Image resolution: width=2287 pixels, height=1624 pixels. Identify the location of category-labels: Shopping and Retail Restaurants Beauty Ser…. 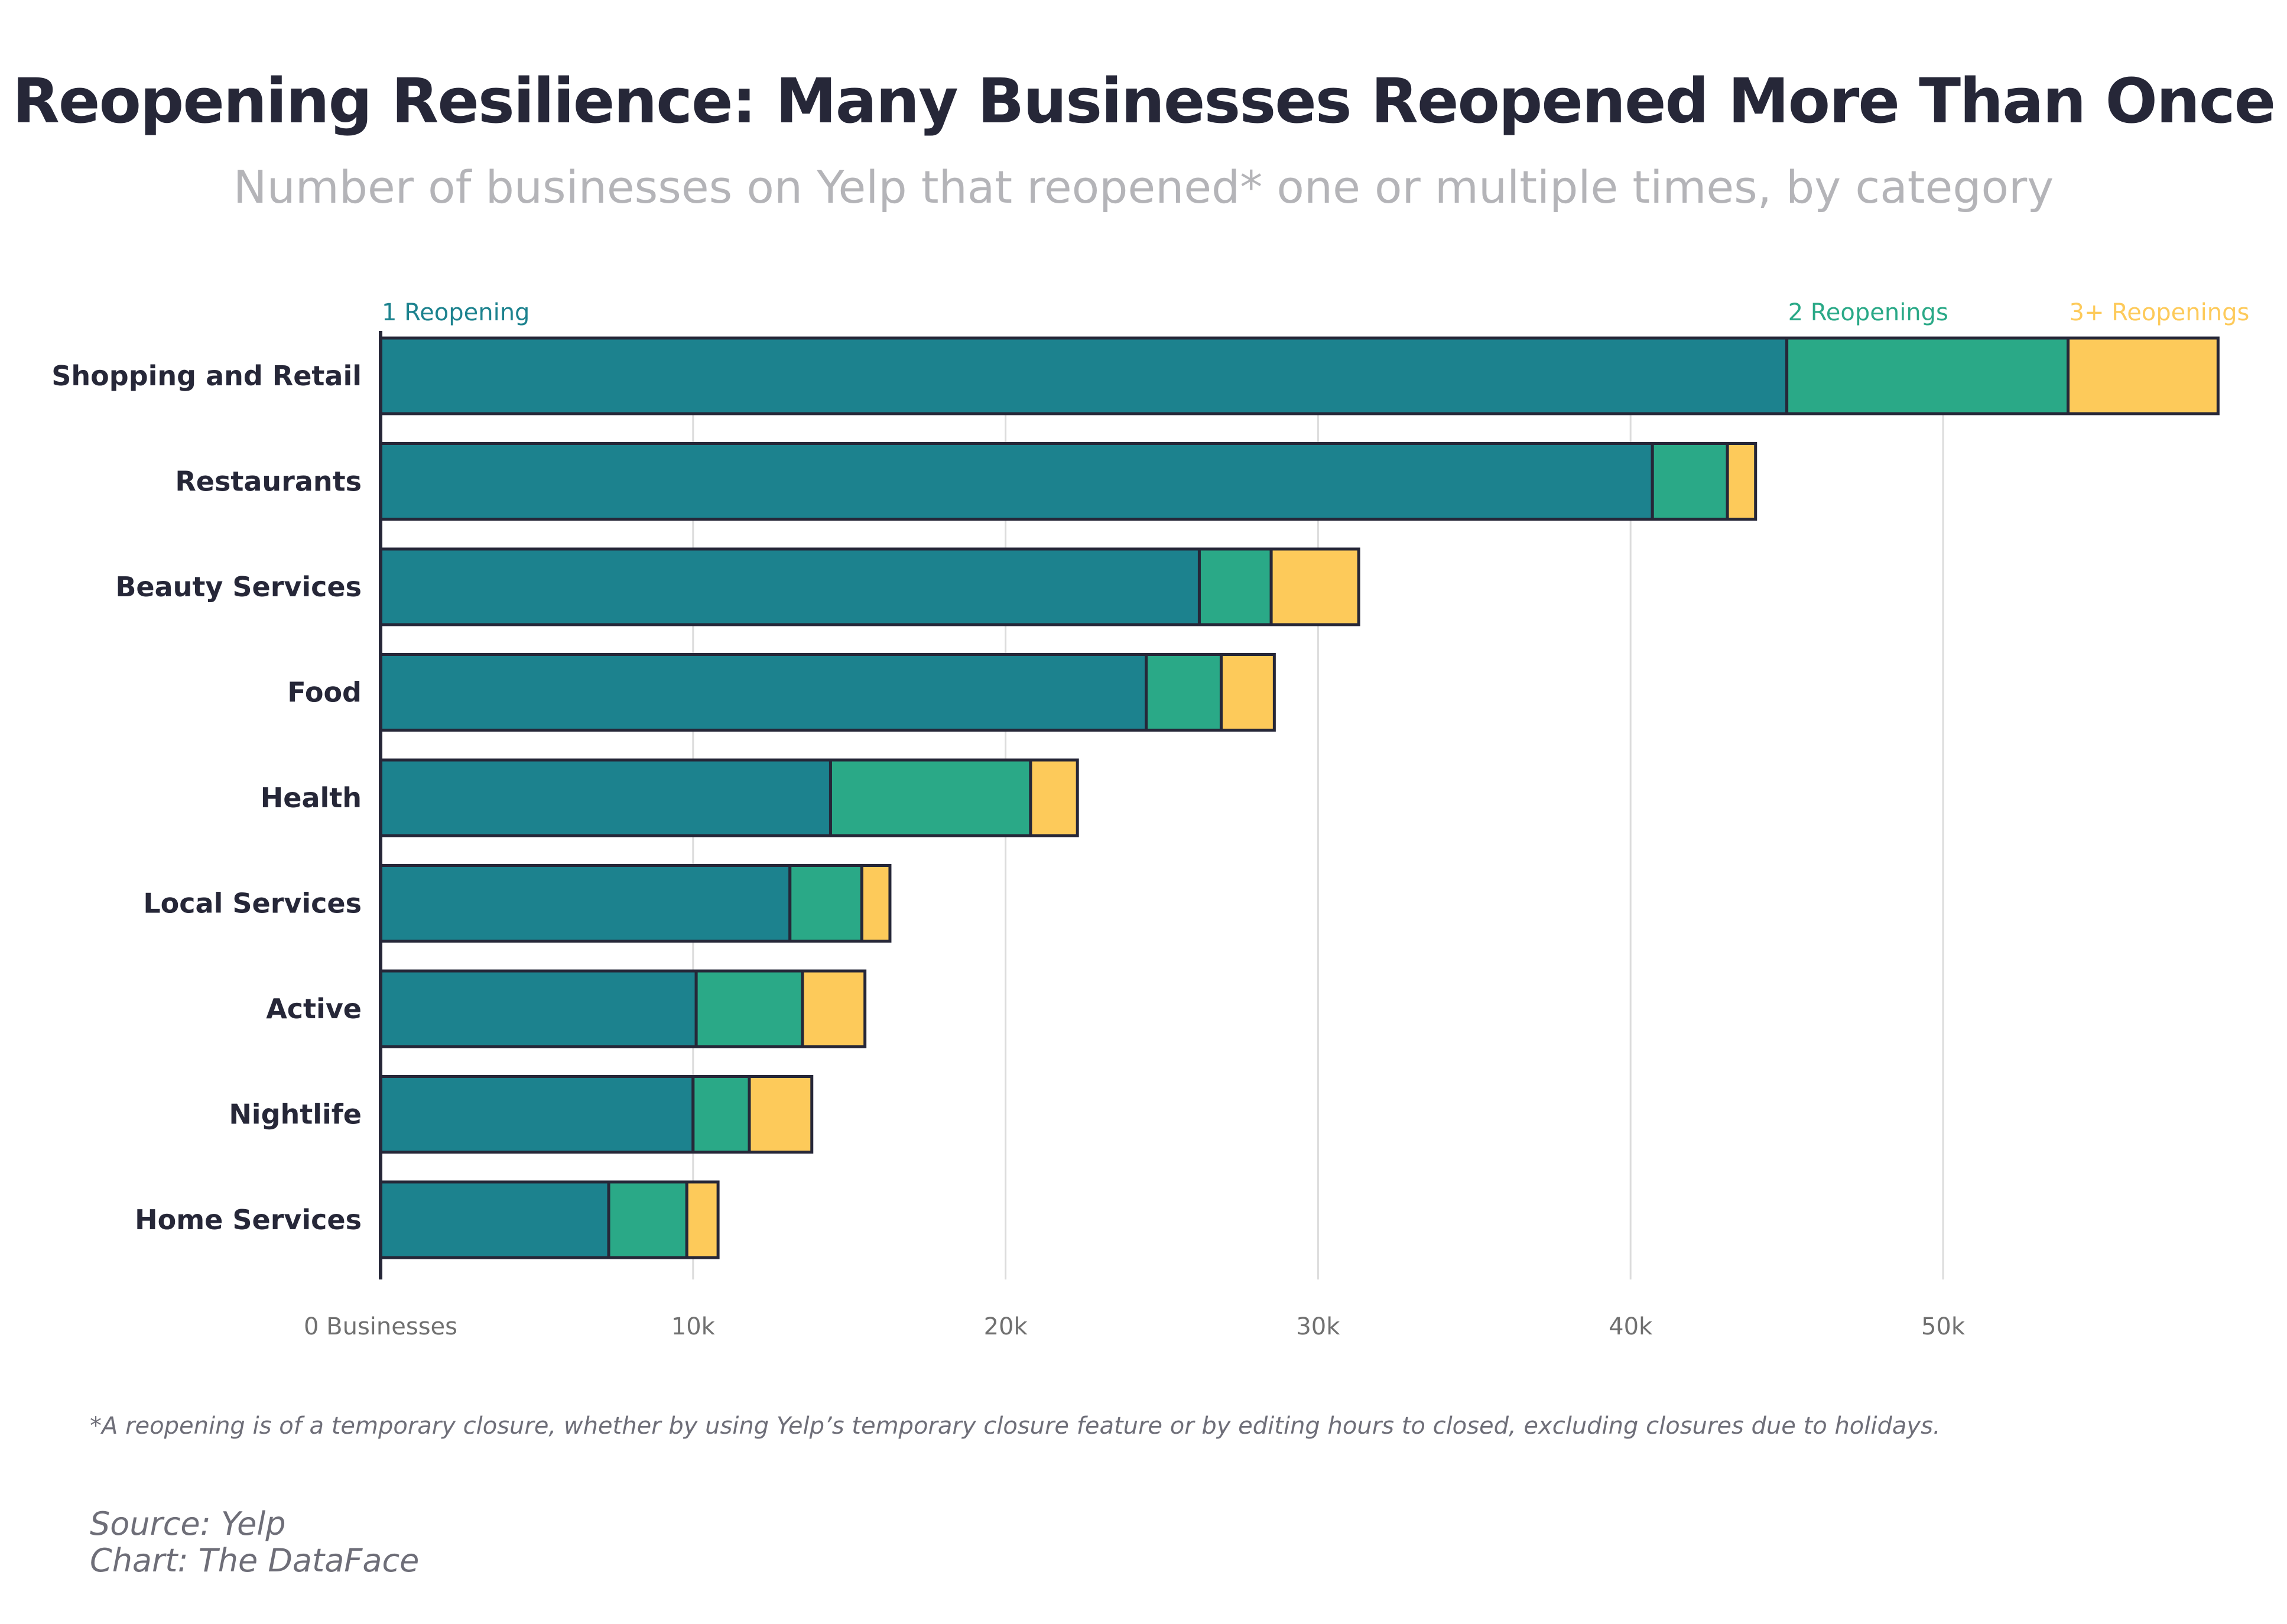
(206, 798).